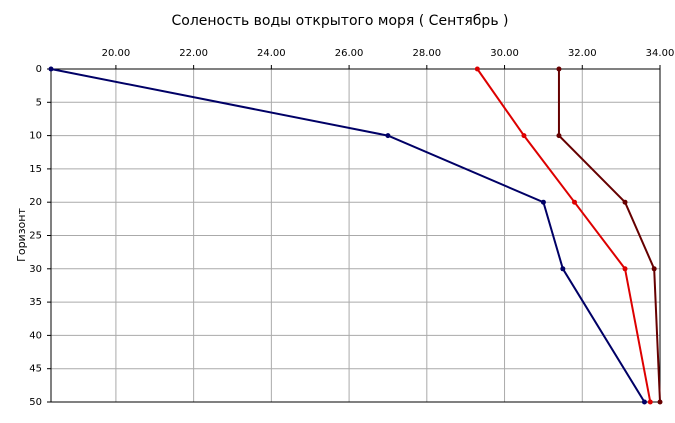  Describe the element at coordinates (39, 102) in the screenshot. I see `y-tick-label: 5` at that location.